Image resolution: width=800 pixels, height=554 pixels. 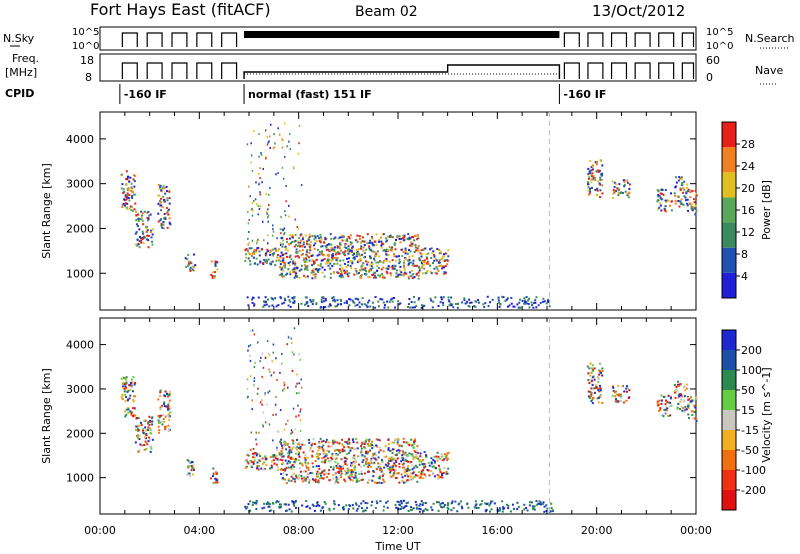 I want to click on colorbar-tick-label: 16, so click(x=748, y=210).